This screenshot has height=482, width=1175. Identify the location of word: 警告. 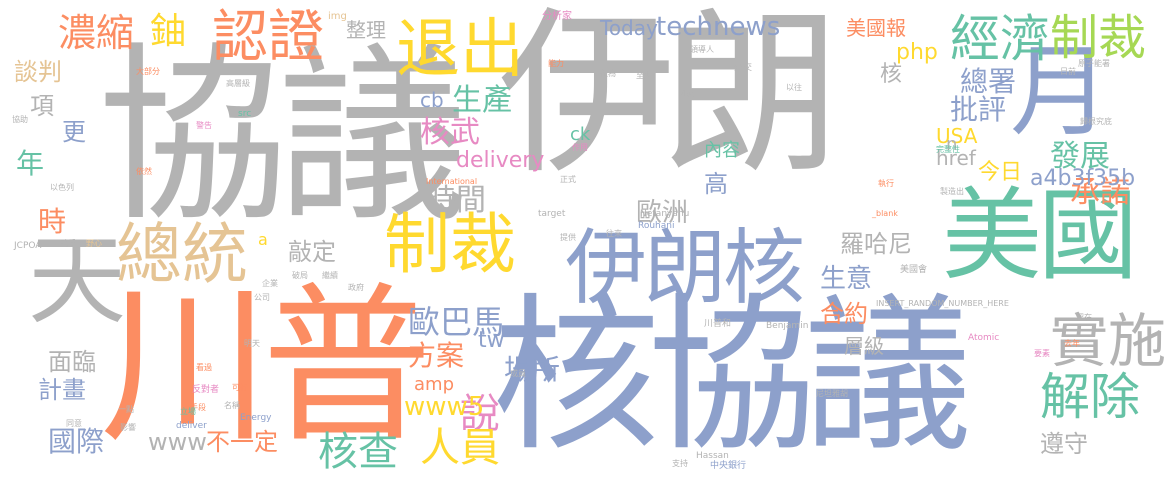
(204, 125).